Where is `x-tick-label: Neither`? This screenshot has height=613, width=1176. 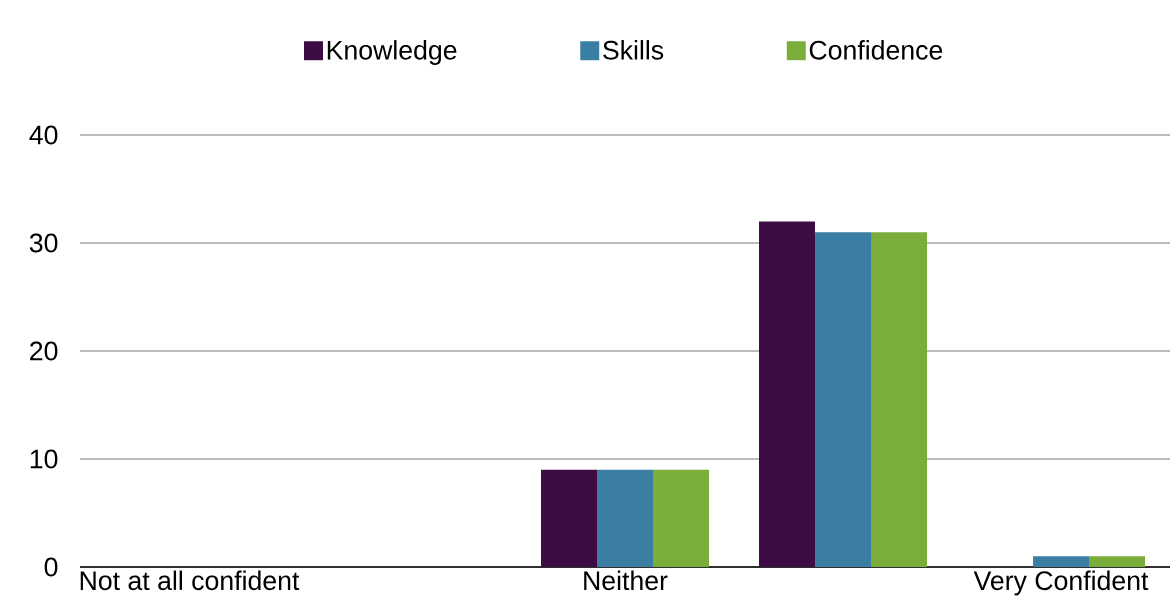
x-tick-label: Neither is located at coordinates (626, 580).